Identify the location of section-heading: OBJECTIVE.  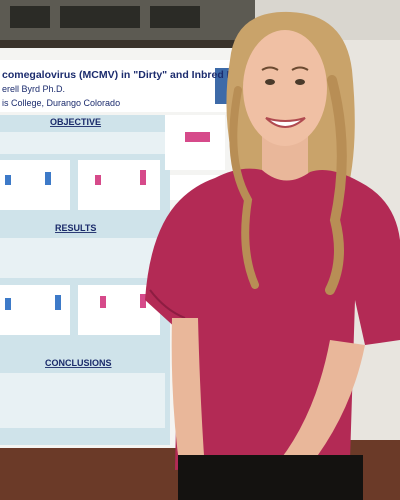
(75, 122).